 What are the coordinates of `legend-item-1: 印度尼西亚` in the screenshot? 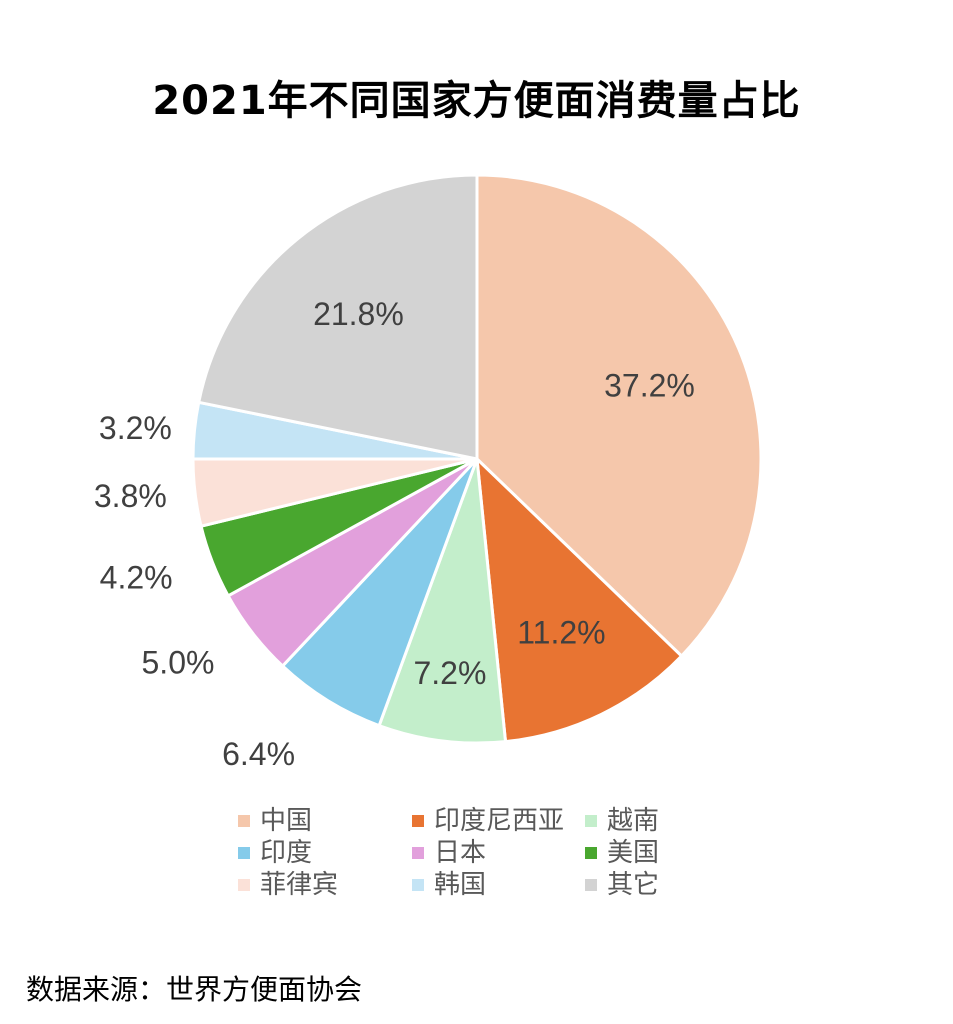 It's located at (488, 821).